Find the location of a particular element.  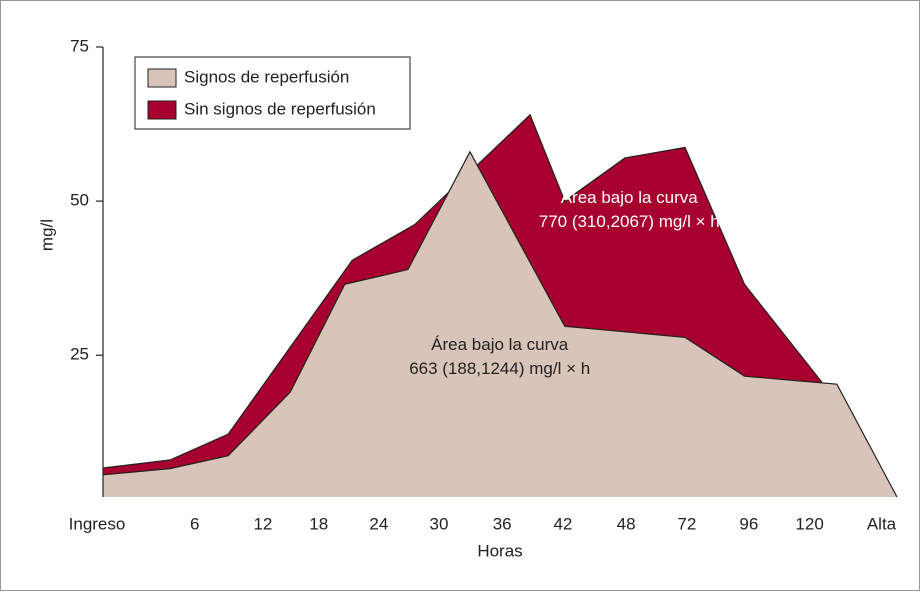

legend-box is located at coordinates (272, 93).